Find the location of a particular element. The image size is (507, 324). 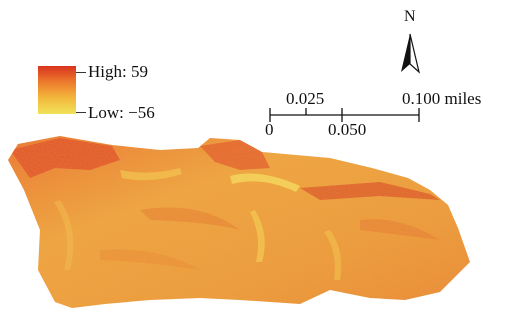

scale-label-0.025: 0.025 is located at coordinates (305, 98).